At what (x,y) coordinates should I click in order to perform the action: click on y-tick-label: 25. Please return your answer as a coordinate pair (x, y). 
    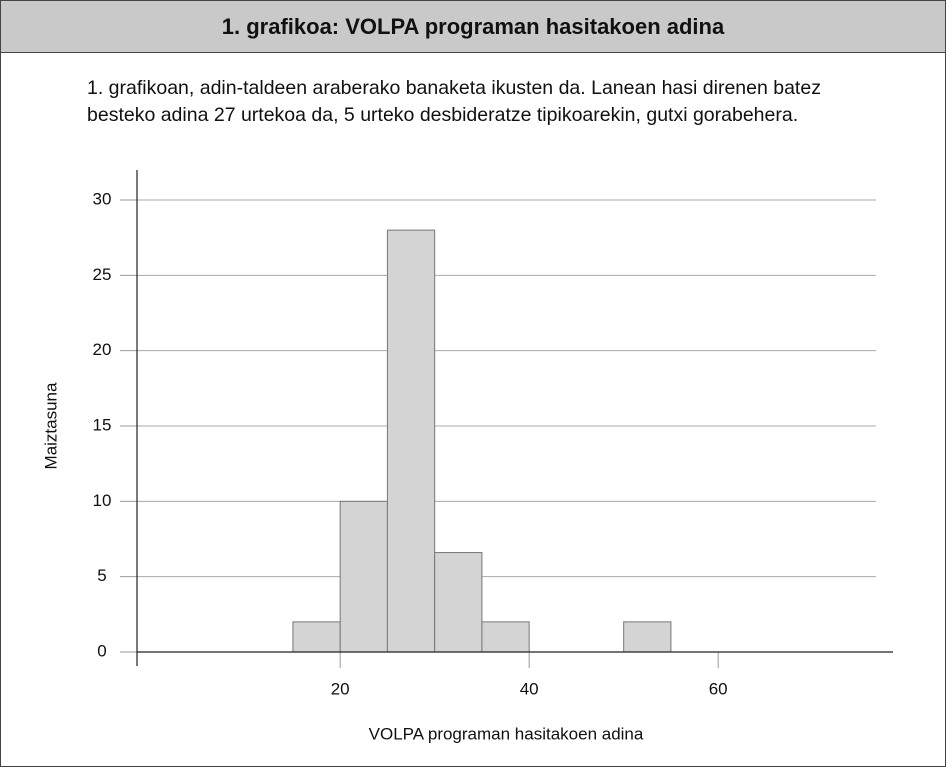
    Looking at the image, I should click on (102, 274).